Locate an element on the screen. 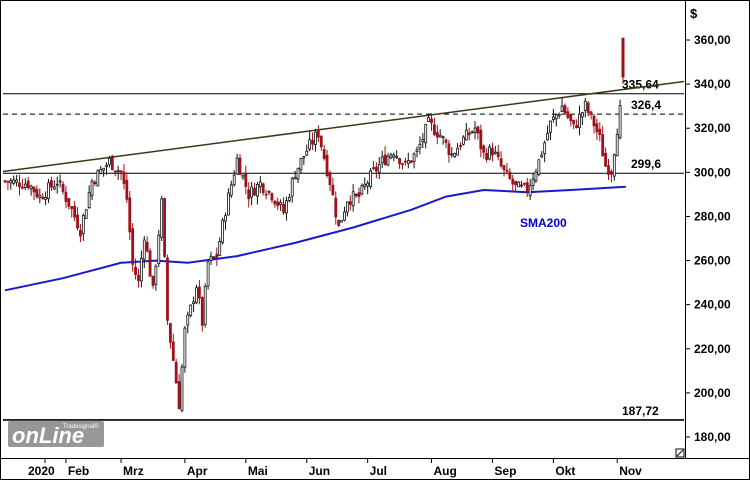 The width and height of the screenshot is (750, 485). x-tick-label: Feb is located at coordinates (78, 471).